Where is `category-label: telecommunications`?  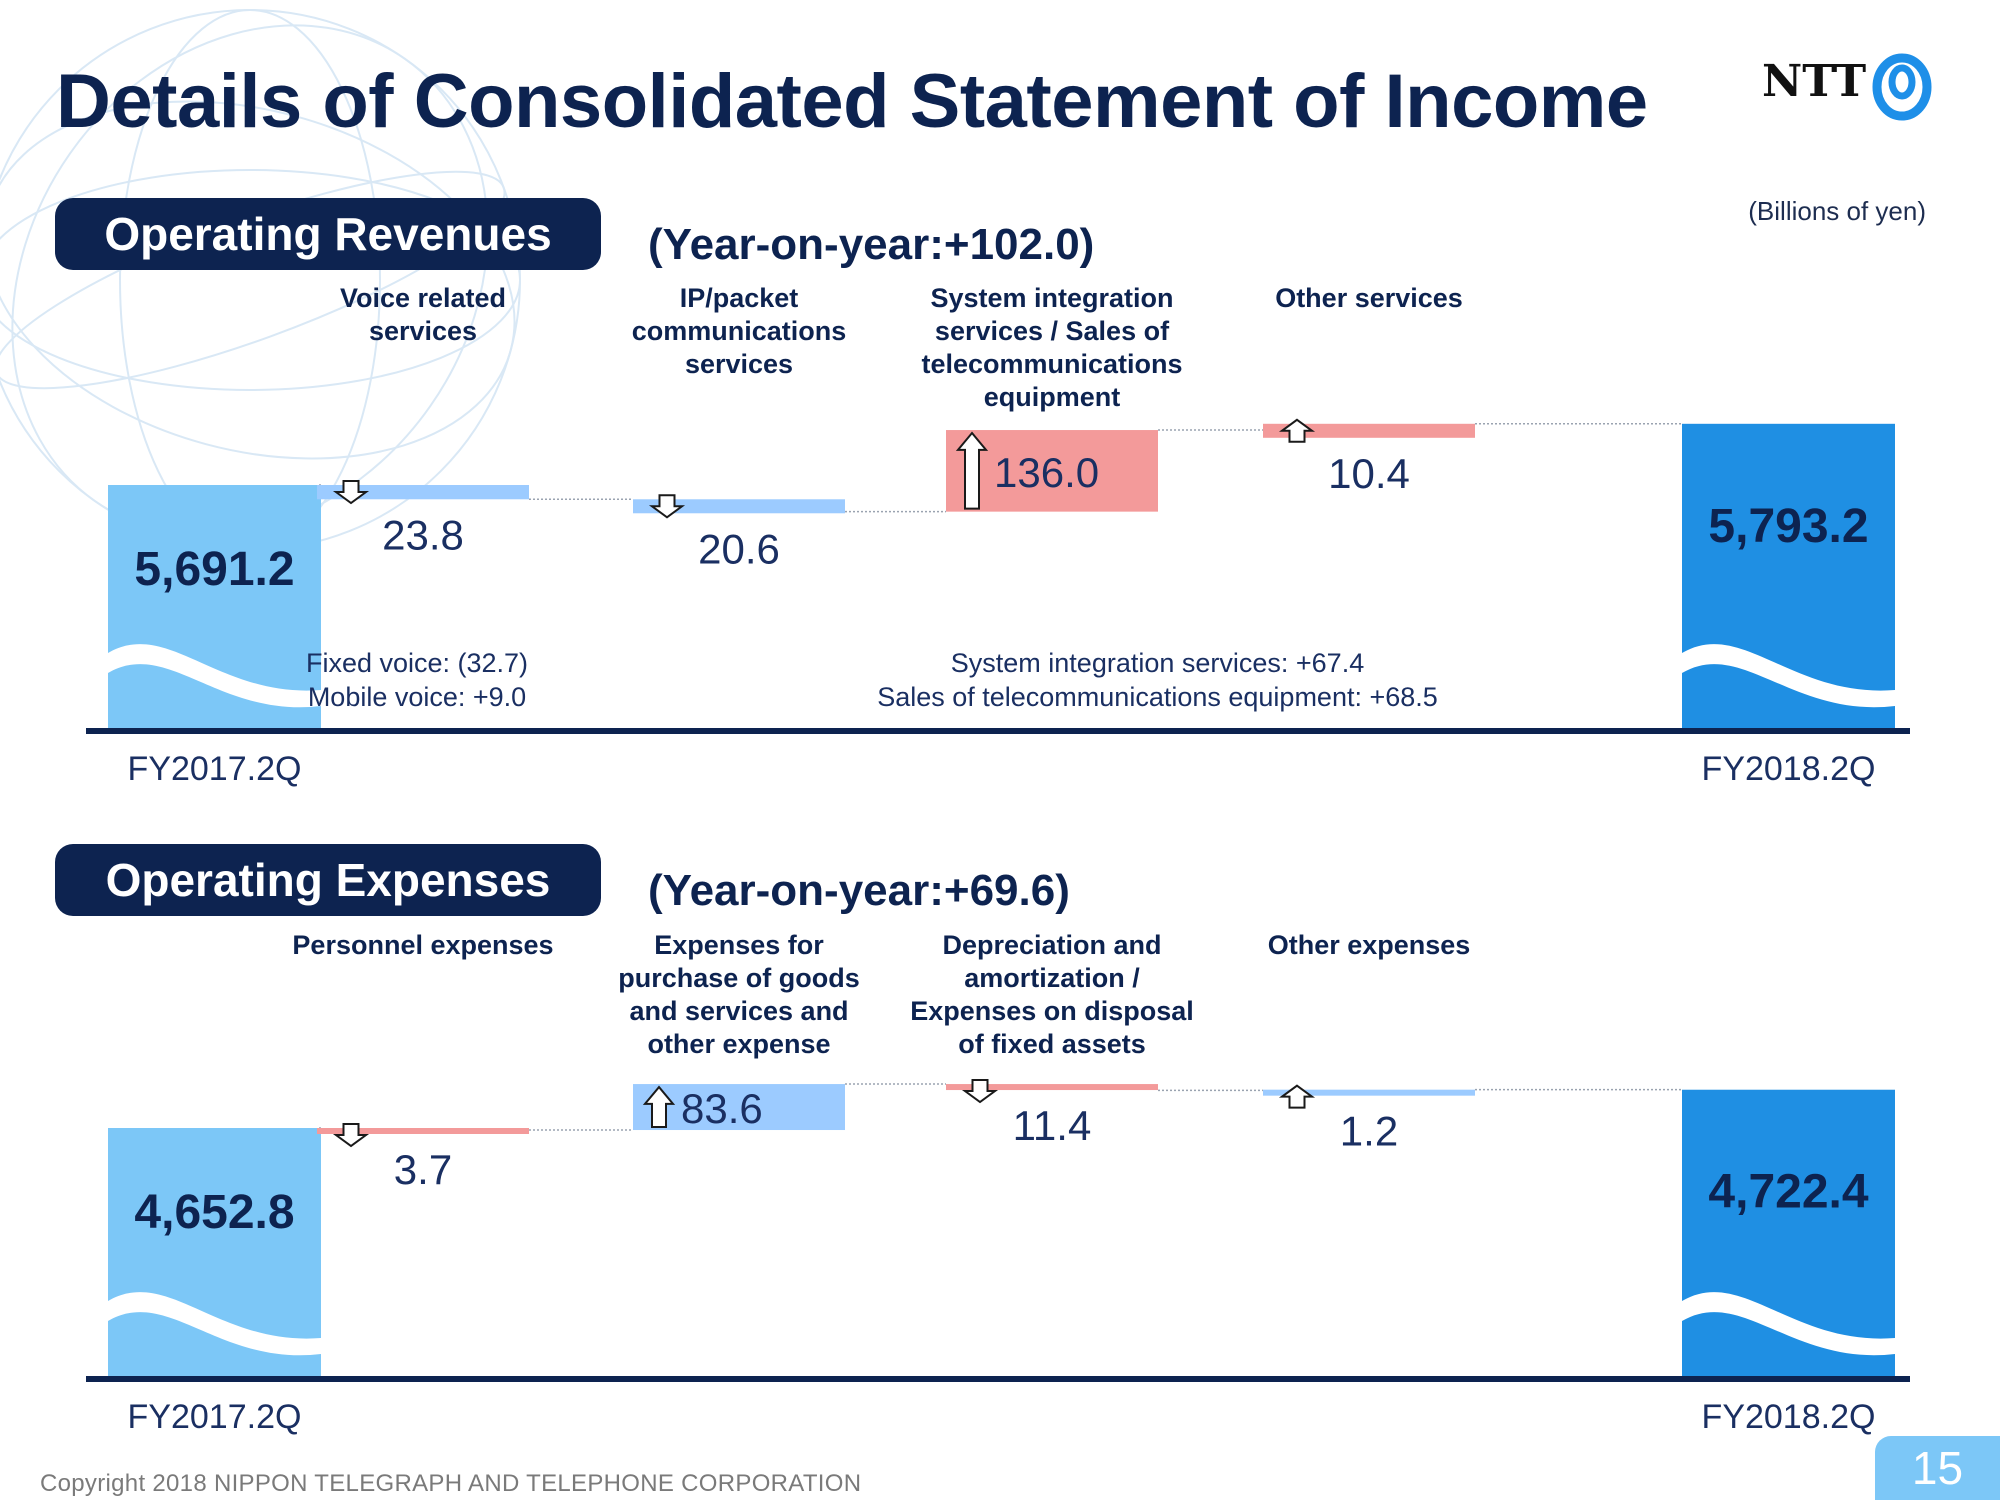 category-label: telecommunications is located at coordinates (1051, 364).